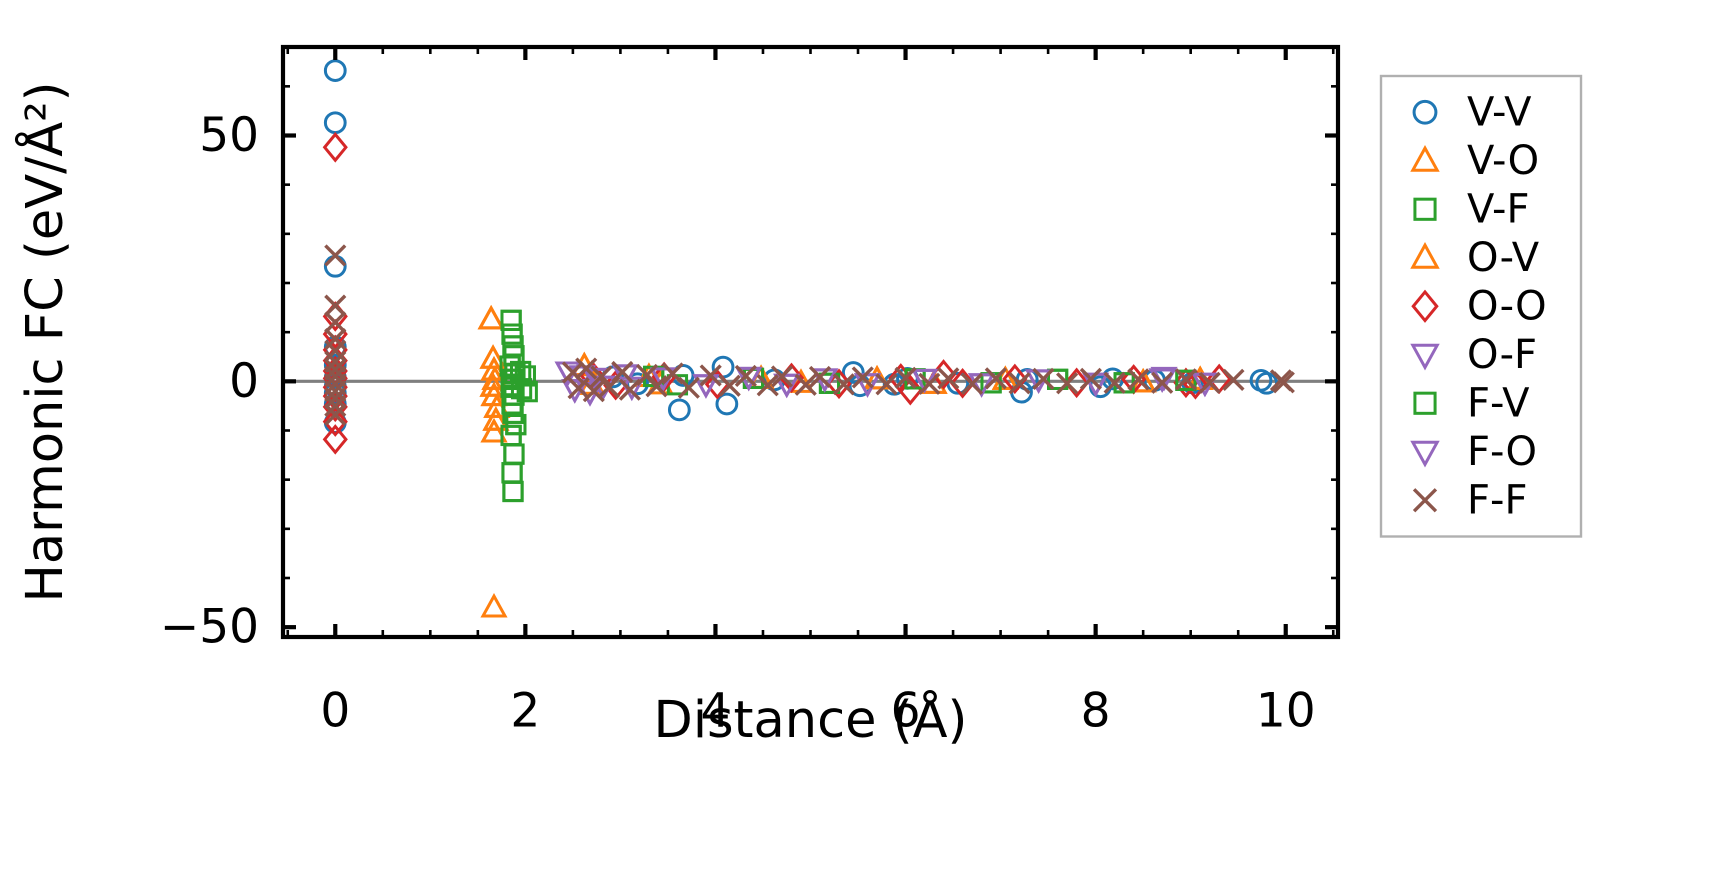 Image resolution: width=1729 pixels, height=883 pixels. Describe the element at coordinates (1498, 403) in the screenshot. I see `legend-label: F-V` at that location.